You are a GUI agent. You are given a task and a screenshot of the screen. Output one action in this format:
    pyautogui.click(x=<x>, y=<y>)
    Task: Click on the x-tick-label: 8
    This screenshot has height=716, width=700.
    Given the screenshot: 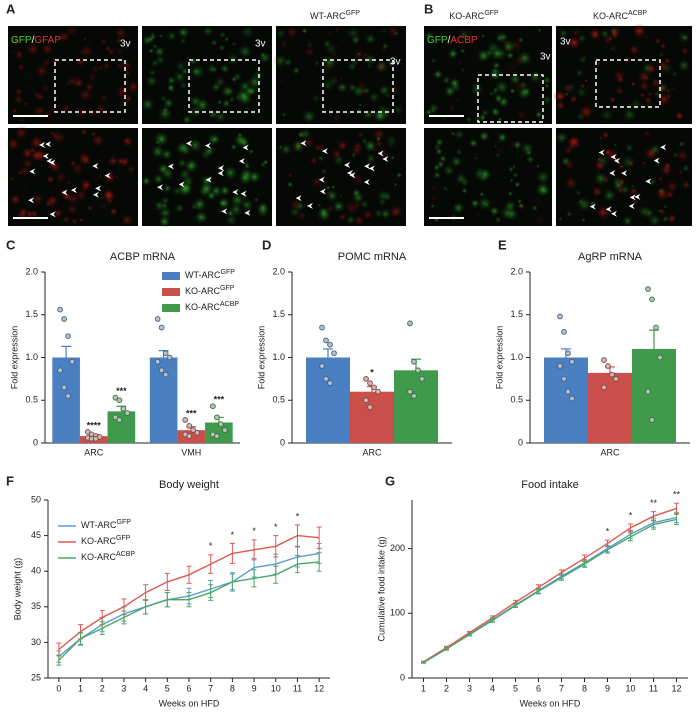 What is the action you would take?
    pyautogui.click(x=584, y=688)
    